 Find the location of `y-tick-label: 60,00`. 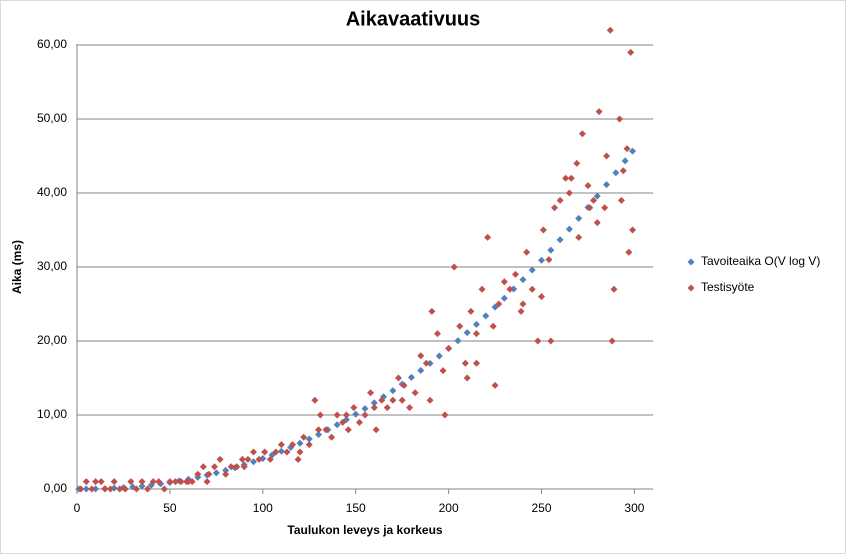

y-tick-label: 60,00 is located at coordinates (52, 44).